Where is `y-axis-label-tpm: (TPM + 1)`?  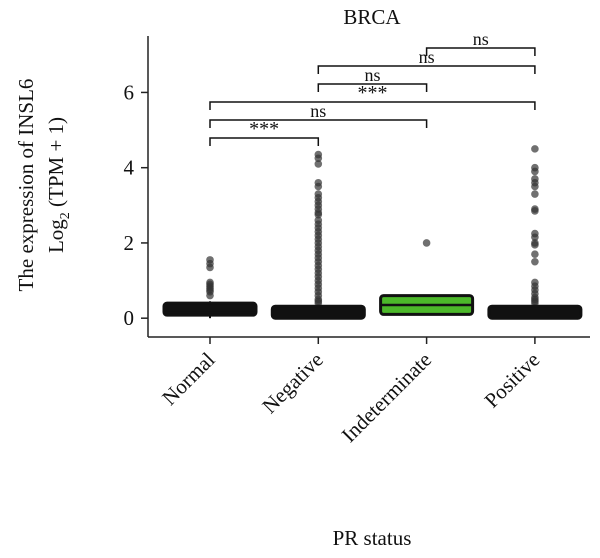
y-axis-label-tpm: (TPM + 1) is located at coordinates (56, 164).